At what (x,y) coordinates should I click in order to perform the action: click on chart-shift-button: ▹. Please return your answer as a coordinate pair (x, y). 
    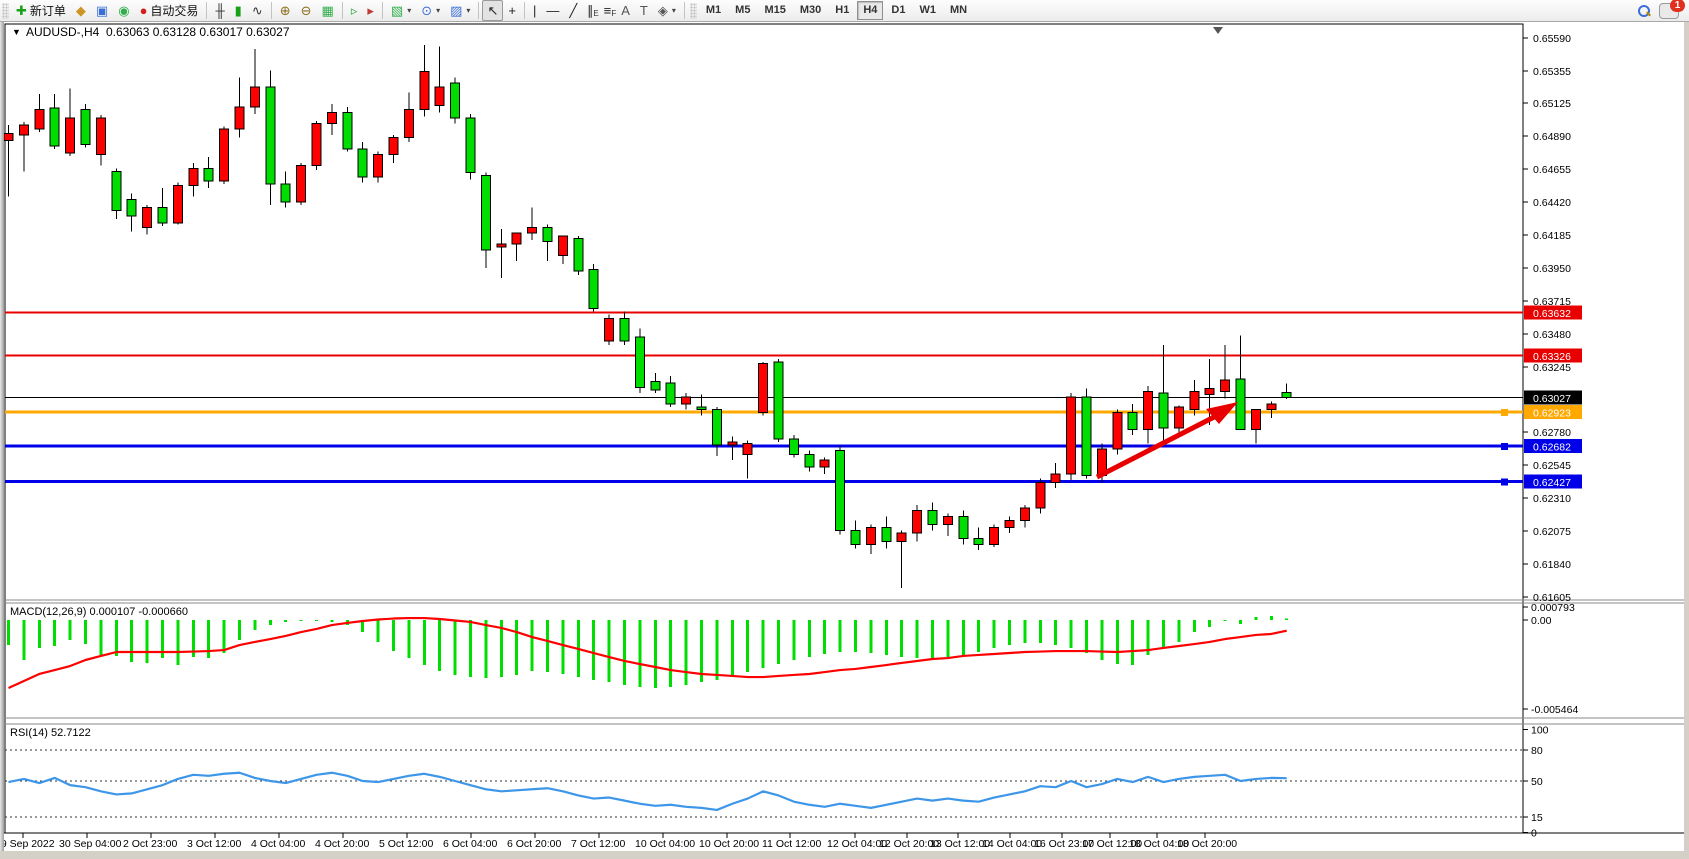
    Looking at the image, I should click on (354, 10).